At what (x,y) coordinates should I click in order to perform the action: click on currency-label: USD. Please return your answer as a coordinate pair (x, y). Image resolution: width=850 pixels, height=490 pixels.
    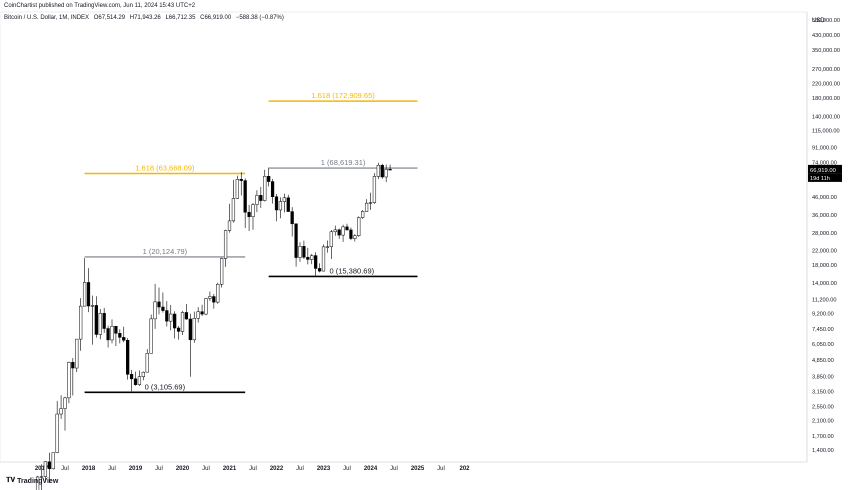
    Looking at the image, I should click on (818, 21).